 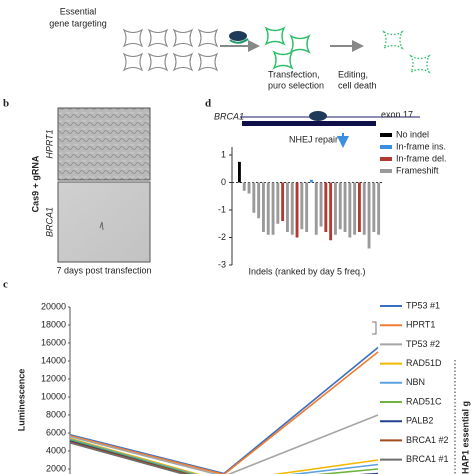 I want to click on exon-label: exon 17, so click(x=397, y=114).